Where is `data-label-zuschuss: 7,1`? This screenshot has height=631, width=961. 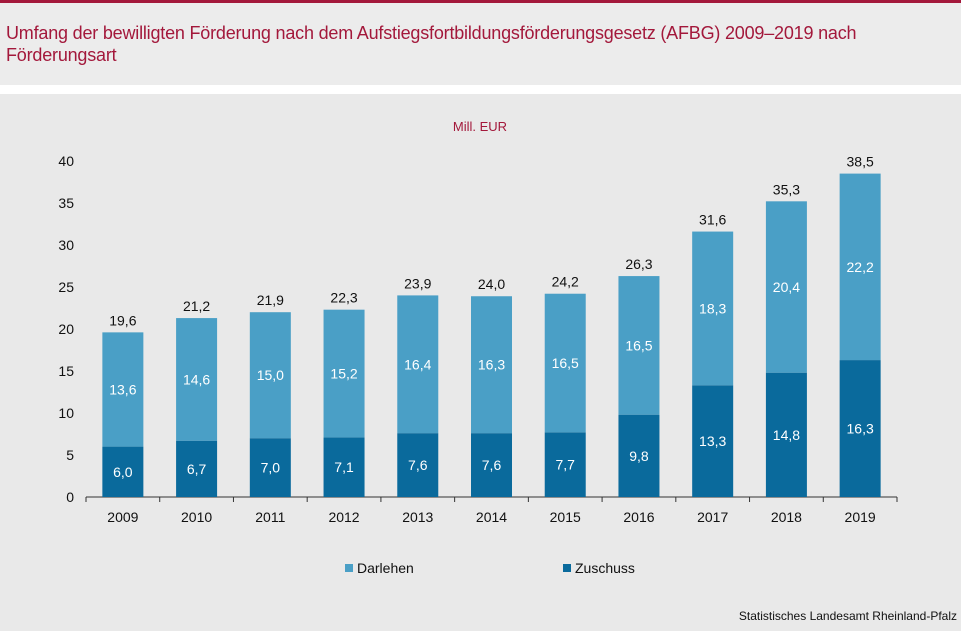 data-label-zuschuss: 7,1 is located at coordinates (344, 467).